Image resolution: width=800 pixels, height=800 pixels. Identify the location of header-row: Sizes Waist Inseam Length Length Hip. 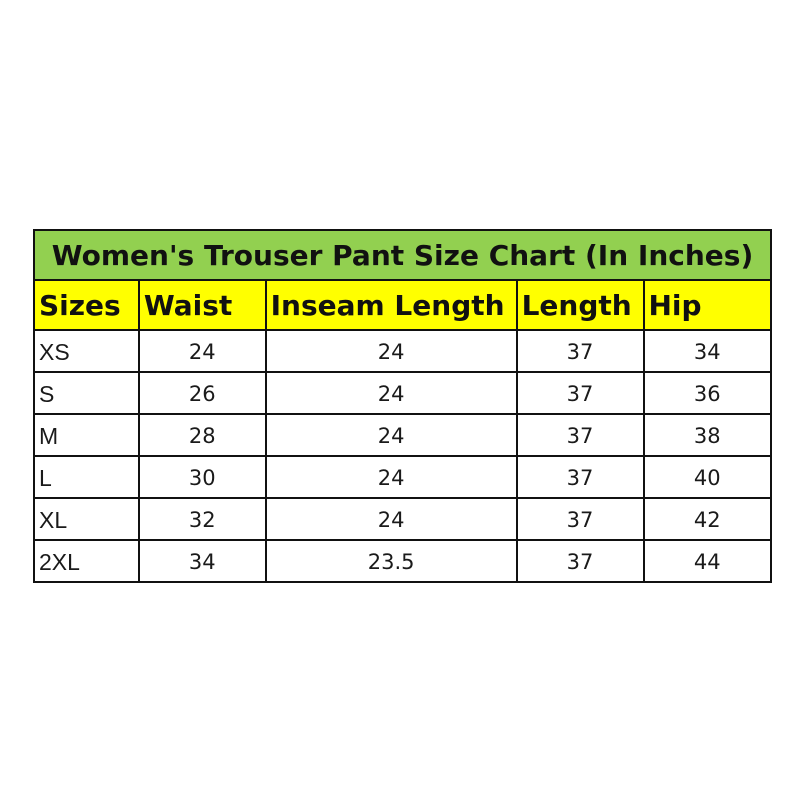
(402, 305).